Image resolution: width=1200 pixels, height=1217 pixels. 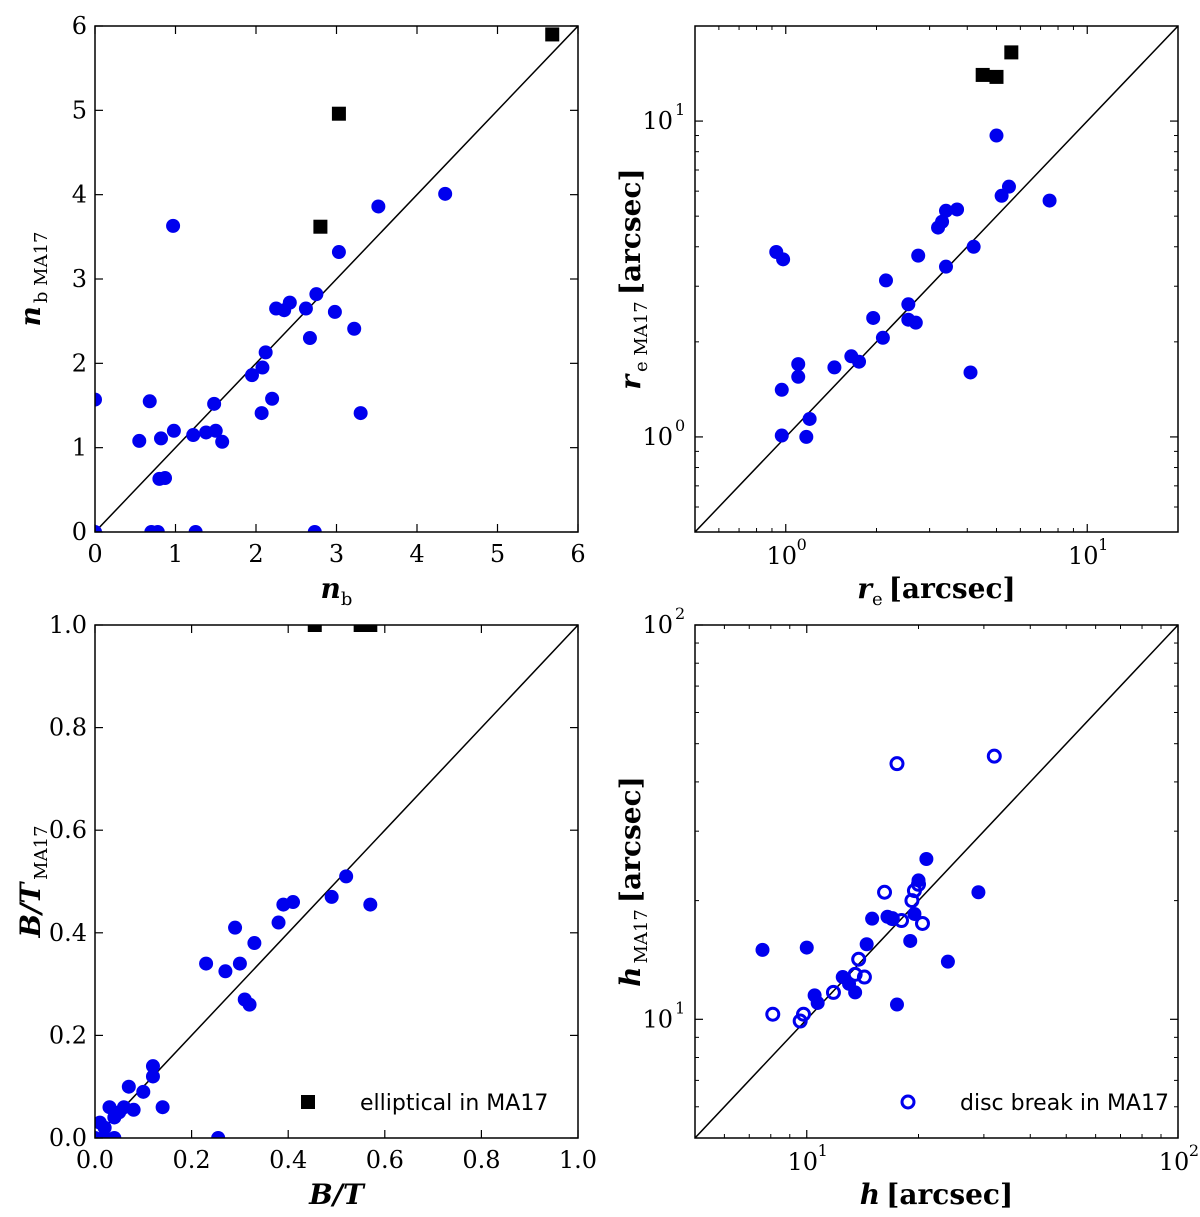 What do you see at coordinates (633, 279) in the screenshot?
I see `y-axis-label: re MA17 [arcsec]` at bounding box center [633, 279].